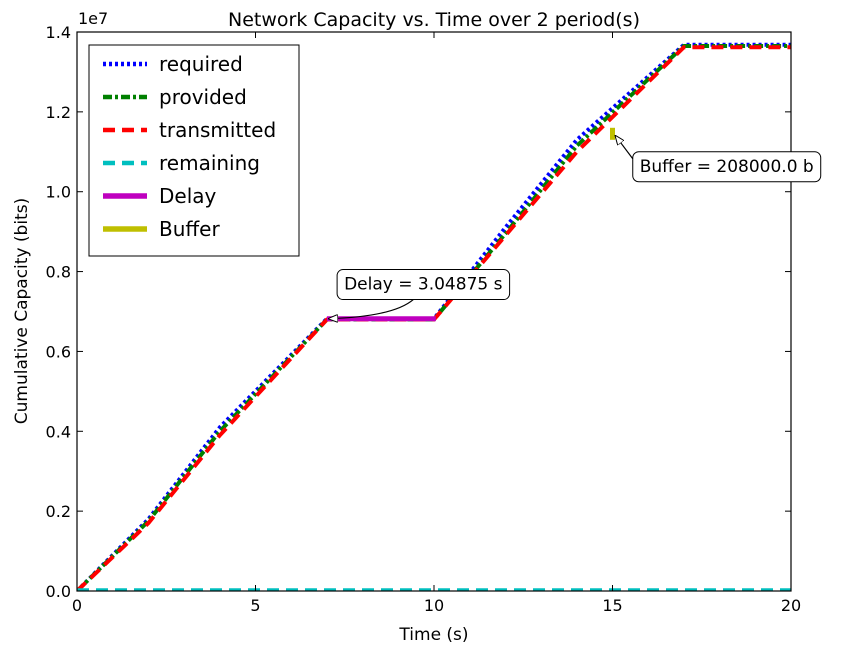 This screenshot has width=843, height=652. I want to click on x-tick-label: 15, so click(612, 605).